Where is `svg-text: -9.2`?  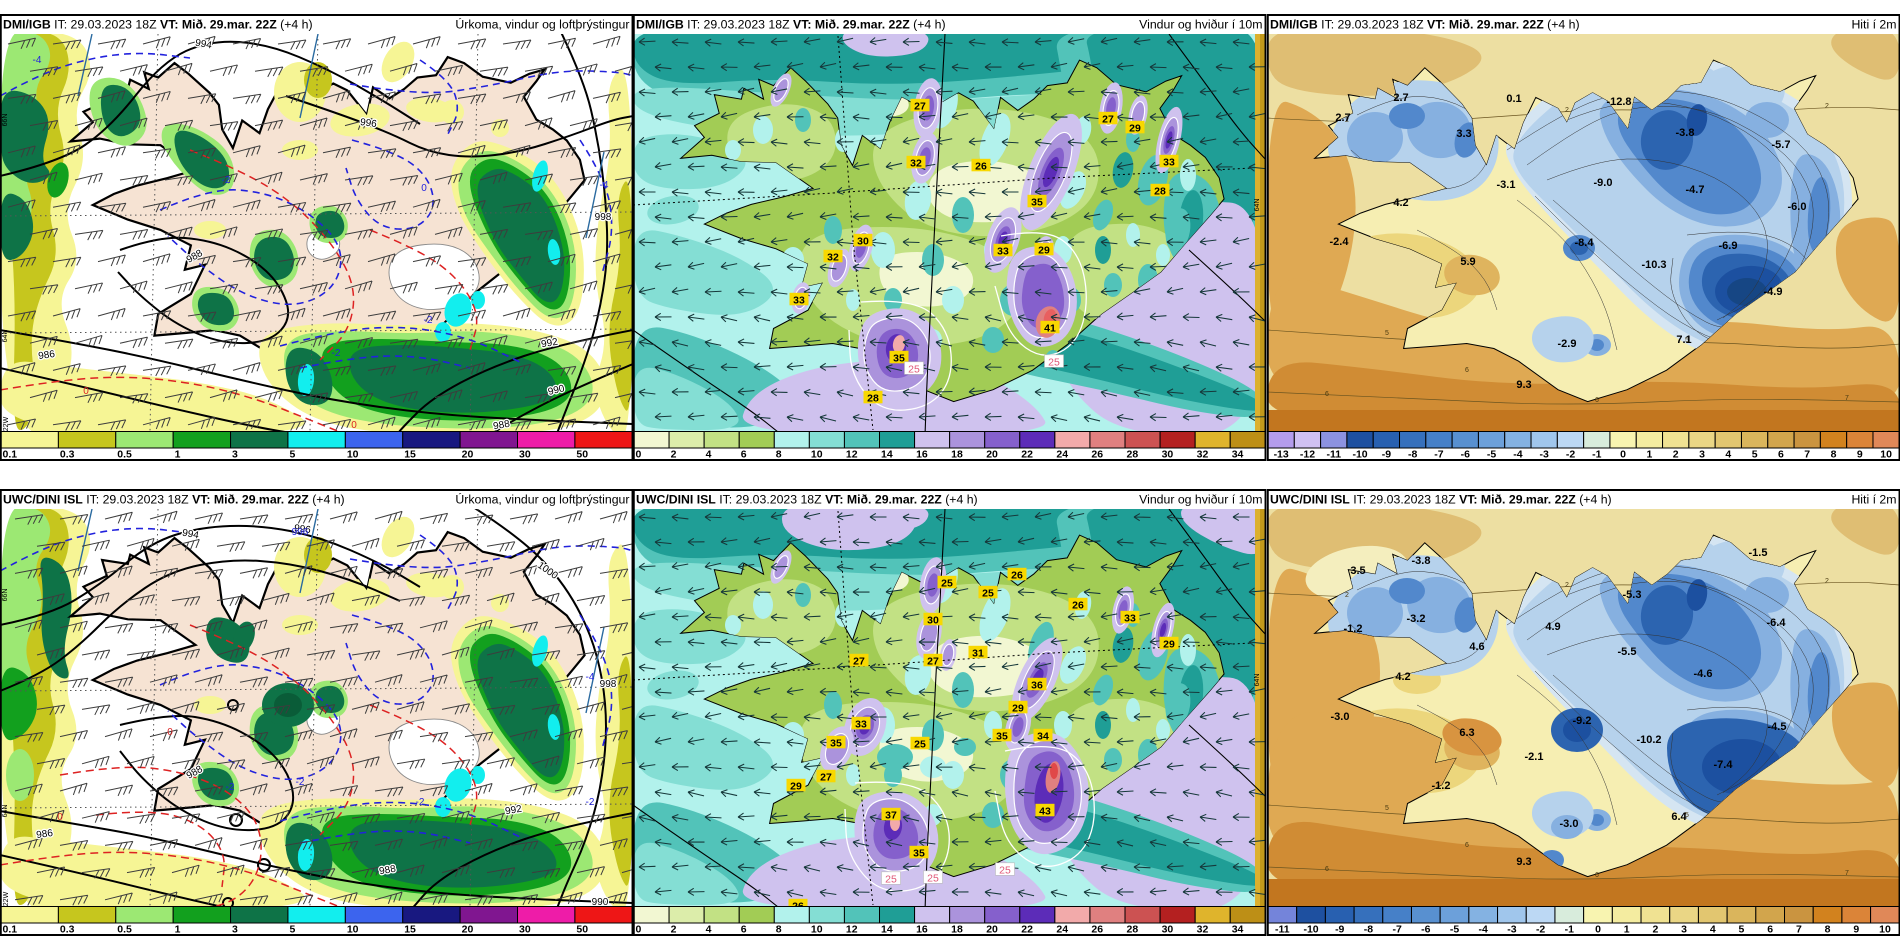
svg-text: -9.2 is located at coordinates (1581, 721).